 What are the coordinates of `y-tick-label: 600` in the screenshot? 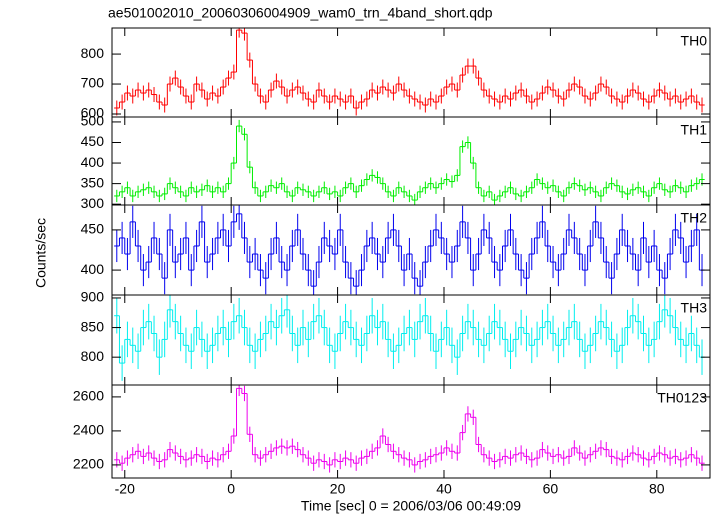 It's located at (93, 113).